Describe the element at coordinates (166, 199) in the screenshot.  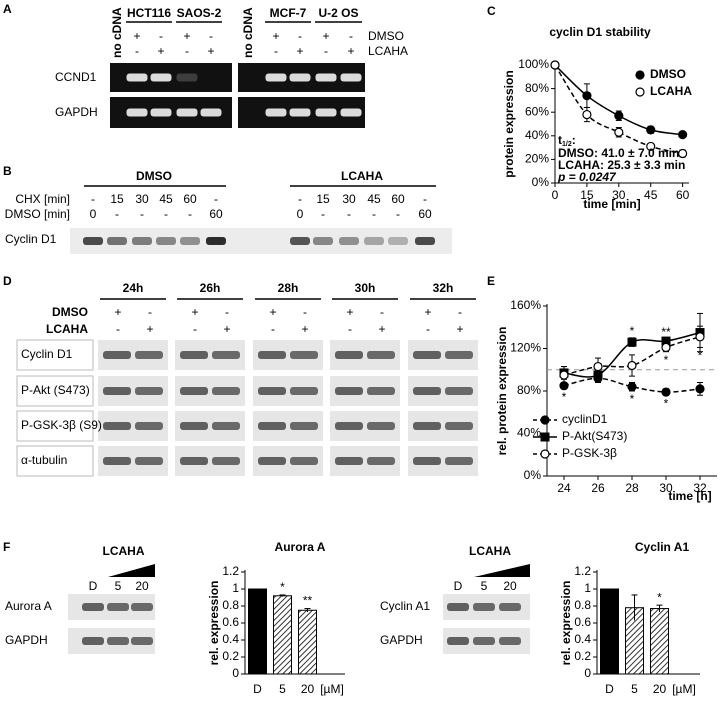
I see `condition-label: 45` at that location.